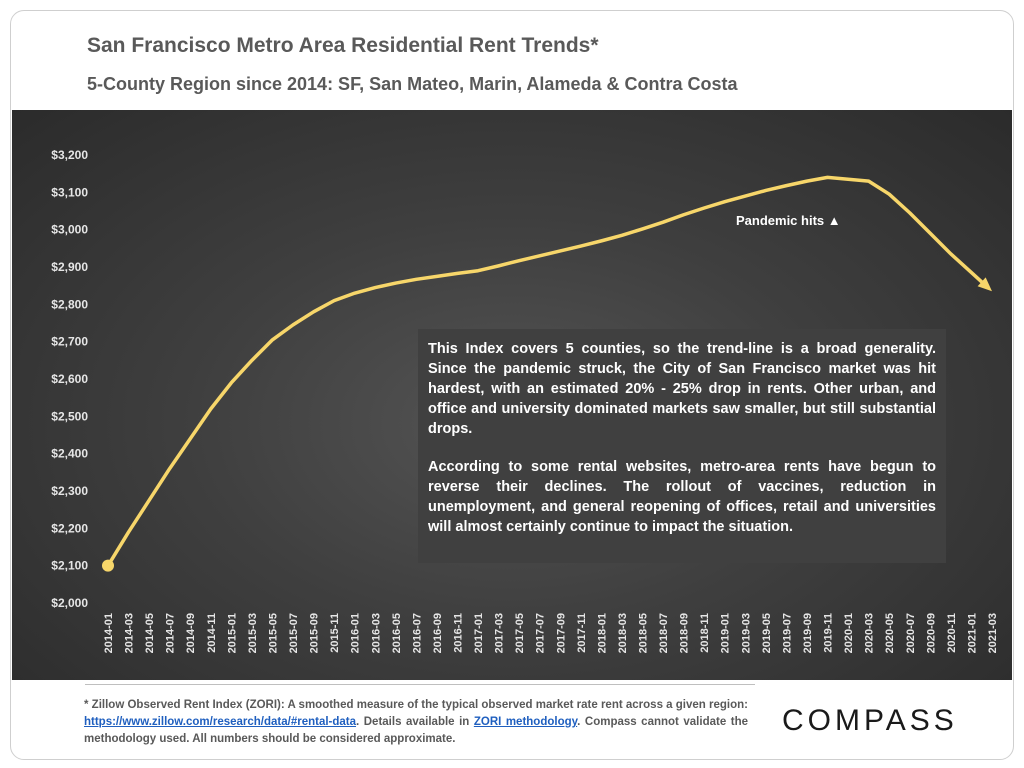  I want to click on x-tick-label: 2019-05, so click(767, 633).